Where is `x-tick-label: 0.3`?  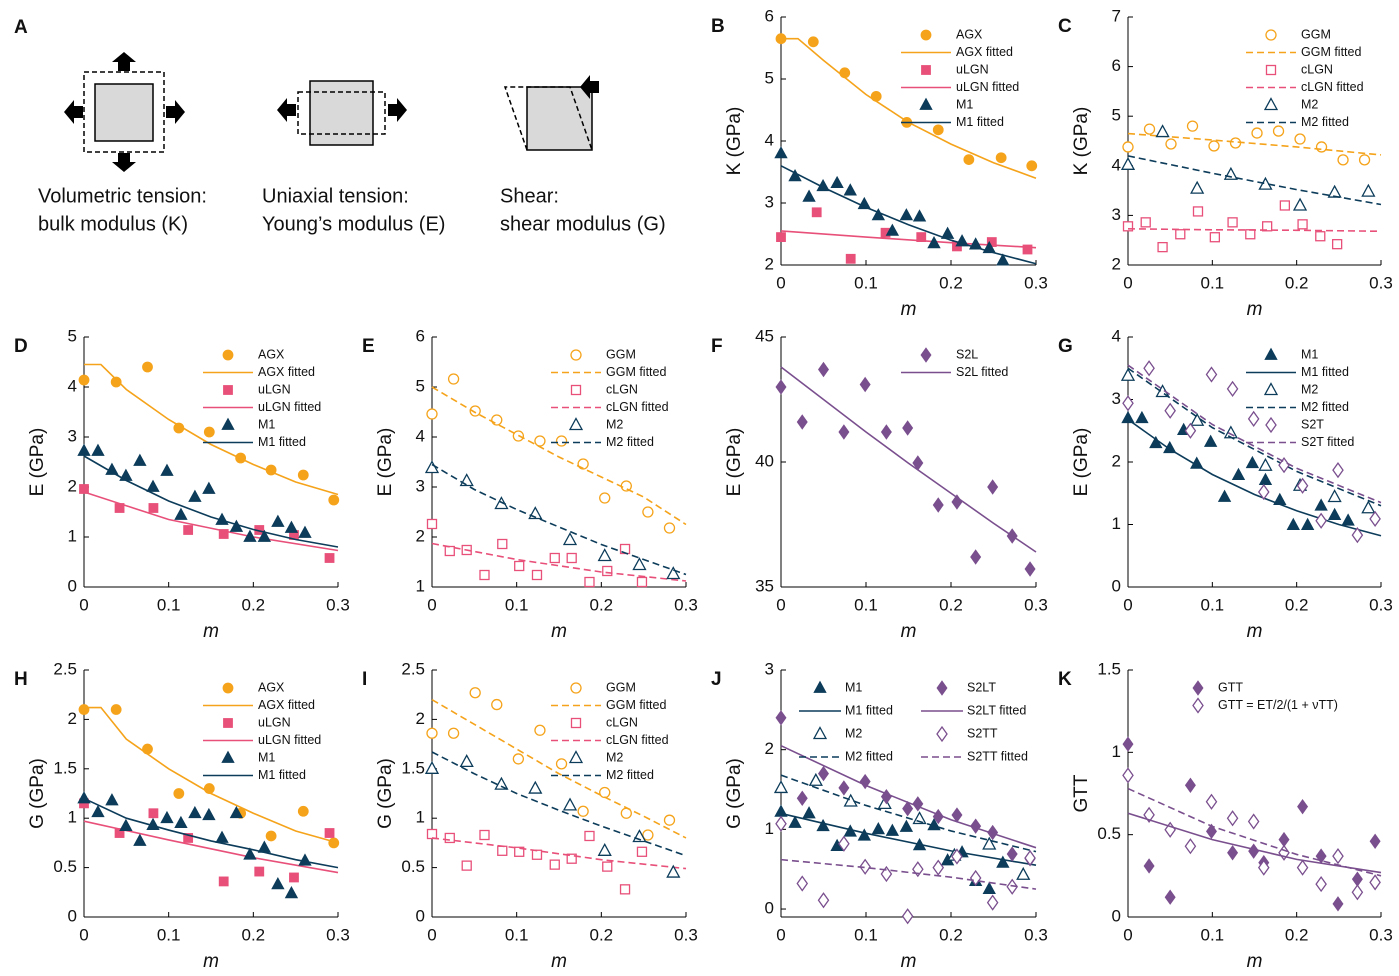 x-tick-label: 0.3 is located at coordinates (1381, 282).